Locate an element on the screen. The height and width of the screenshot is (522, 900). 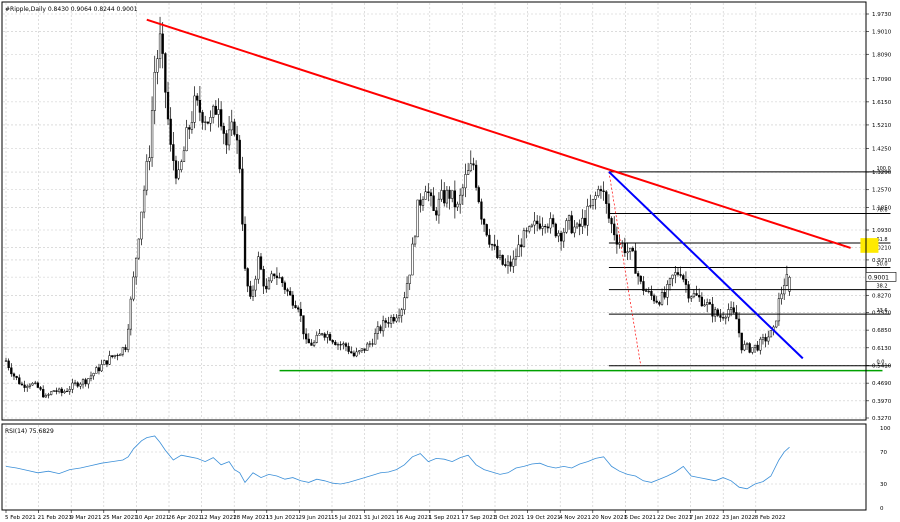
price-tick-label: 1.0930 is located at coordinates (882, 231).